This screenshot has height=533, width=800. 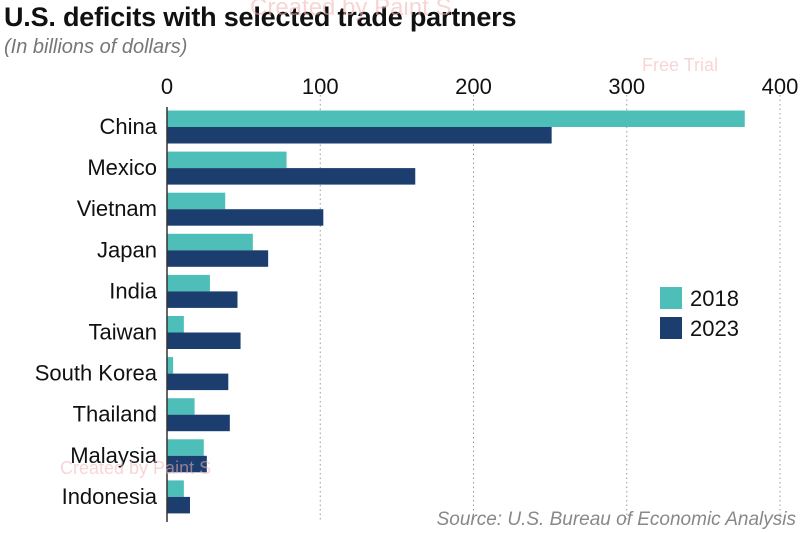 What do you see at coordinates (129, 126) in the screenshot?
I see `category-label: China` at bounding box center [129, 126].